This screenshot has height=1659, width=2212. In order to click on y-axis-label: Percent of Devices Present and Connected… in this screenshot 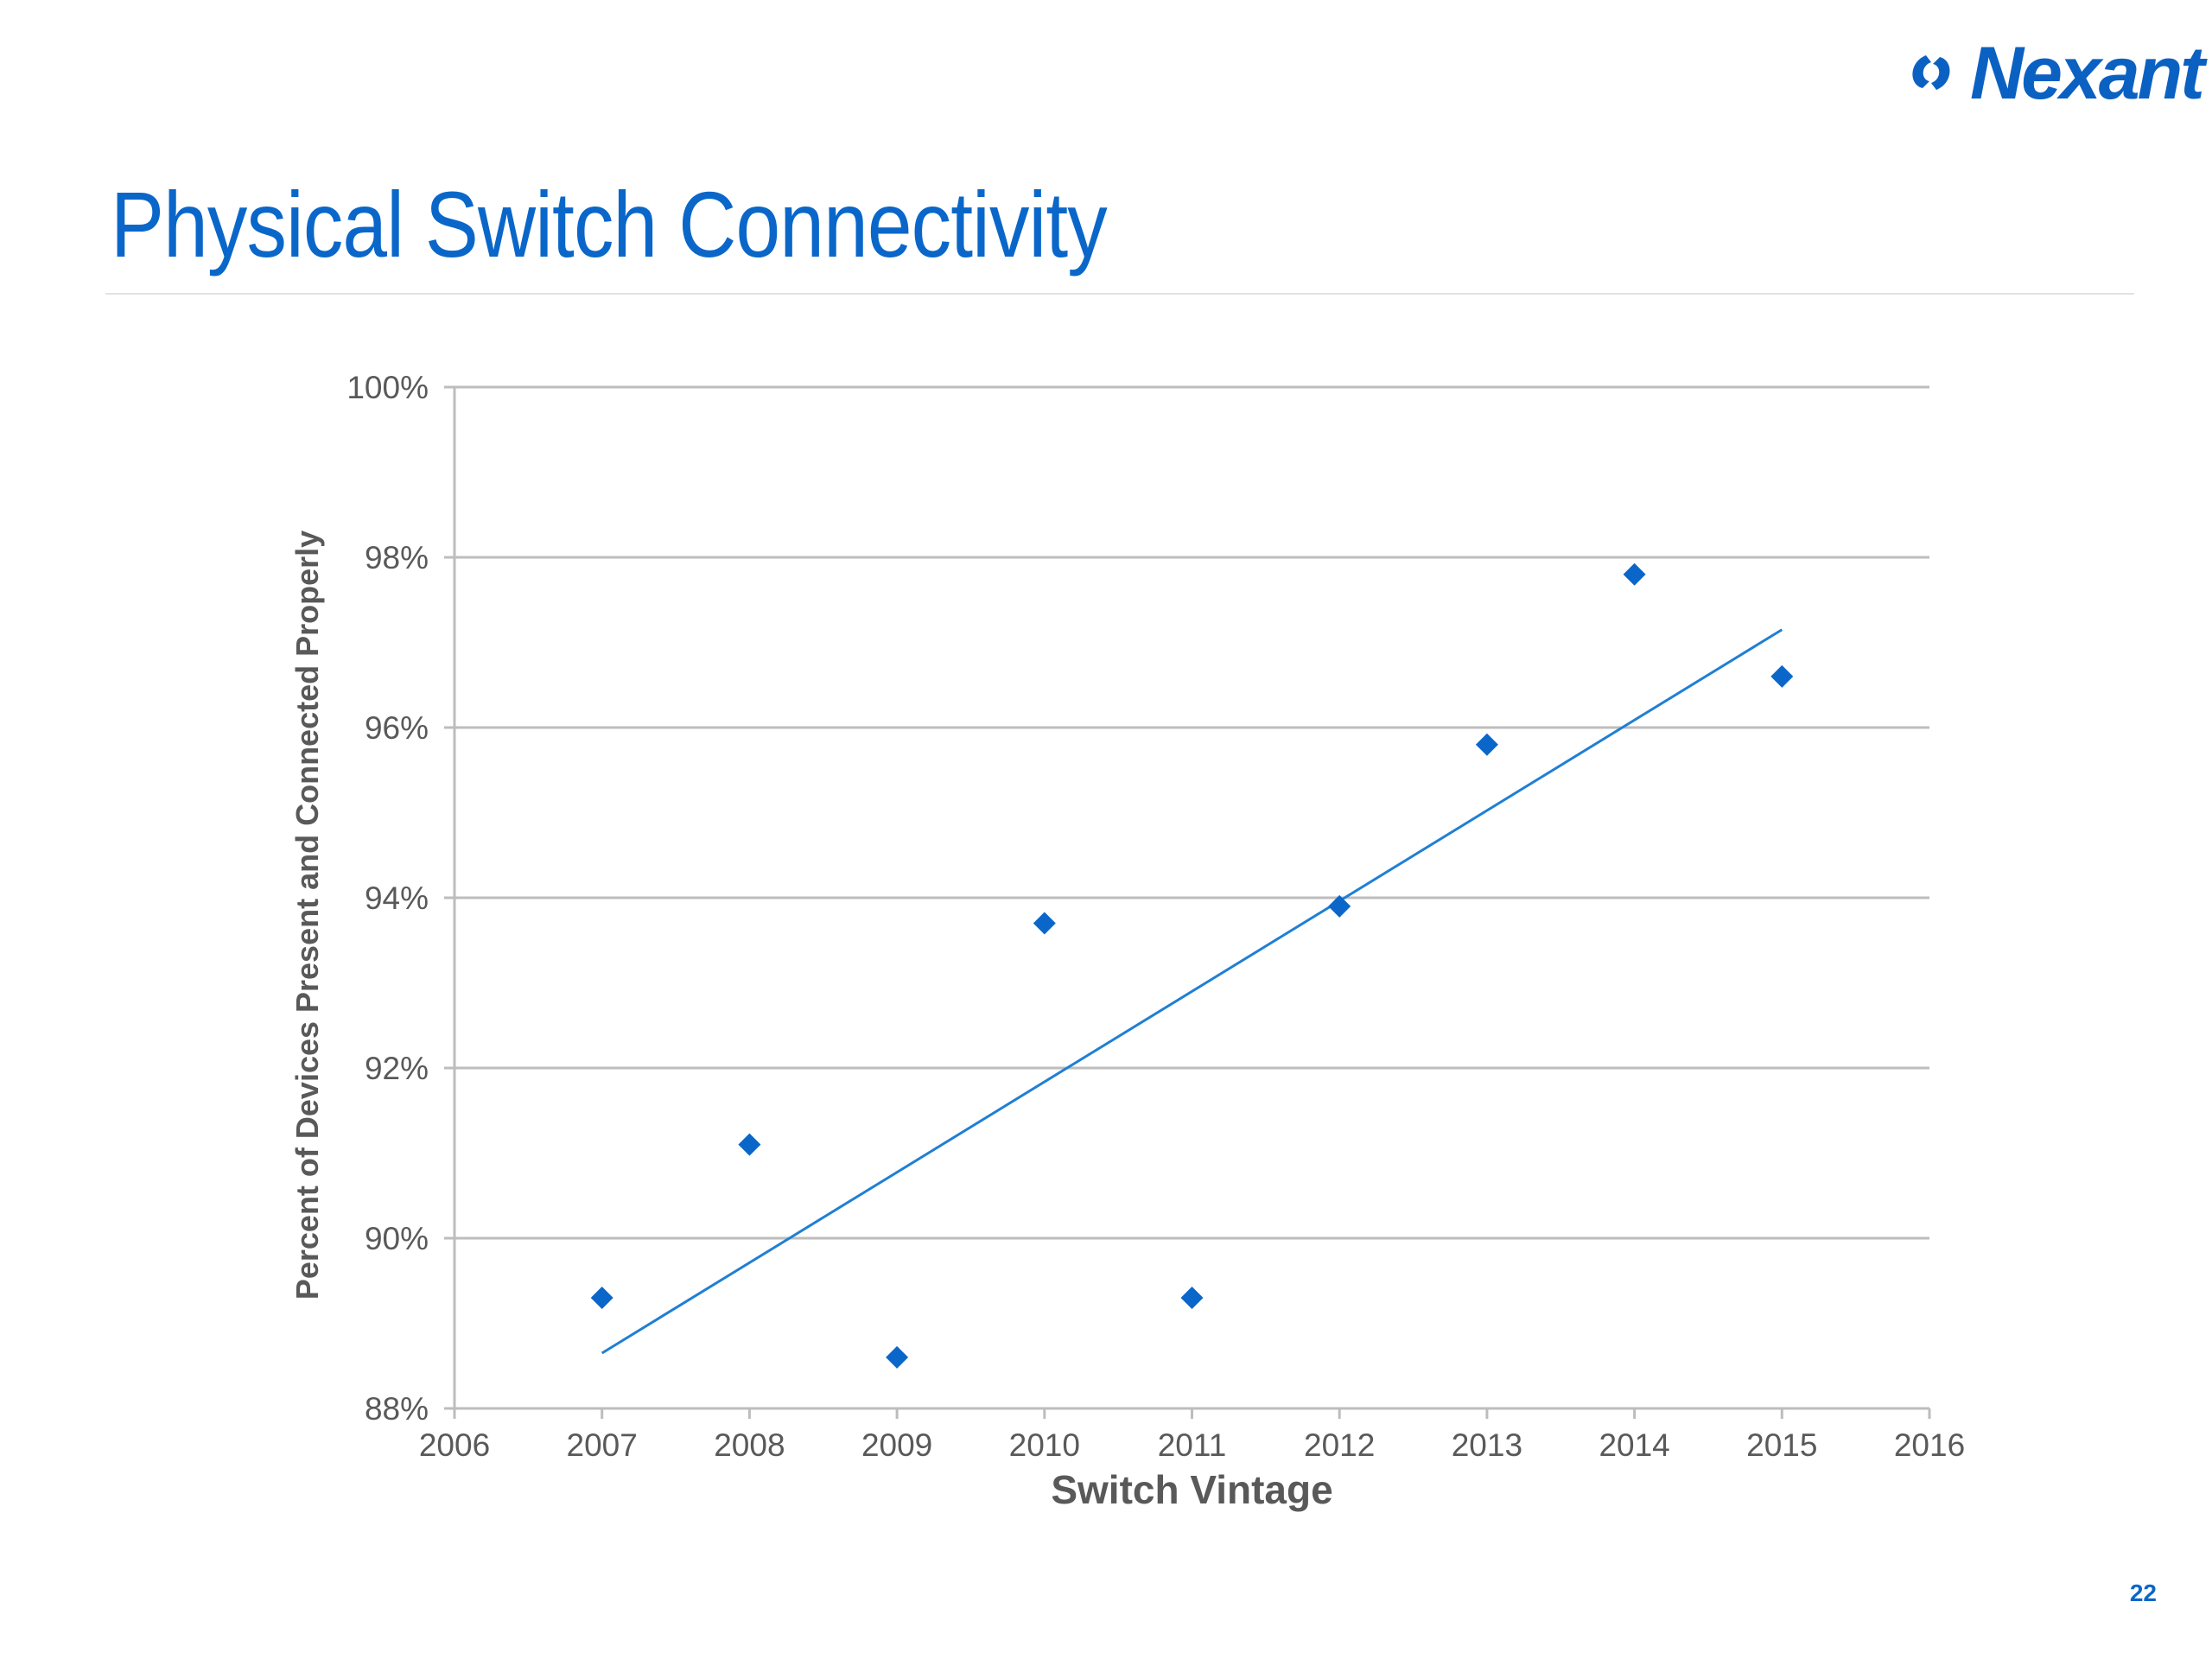, I will do `click(307, 915)`.